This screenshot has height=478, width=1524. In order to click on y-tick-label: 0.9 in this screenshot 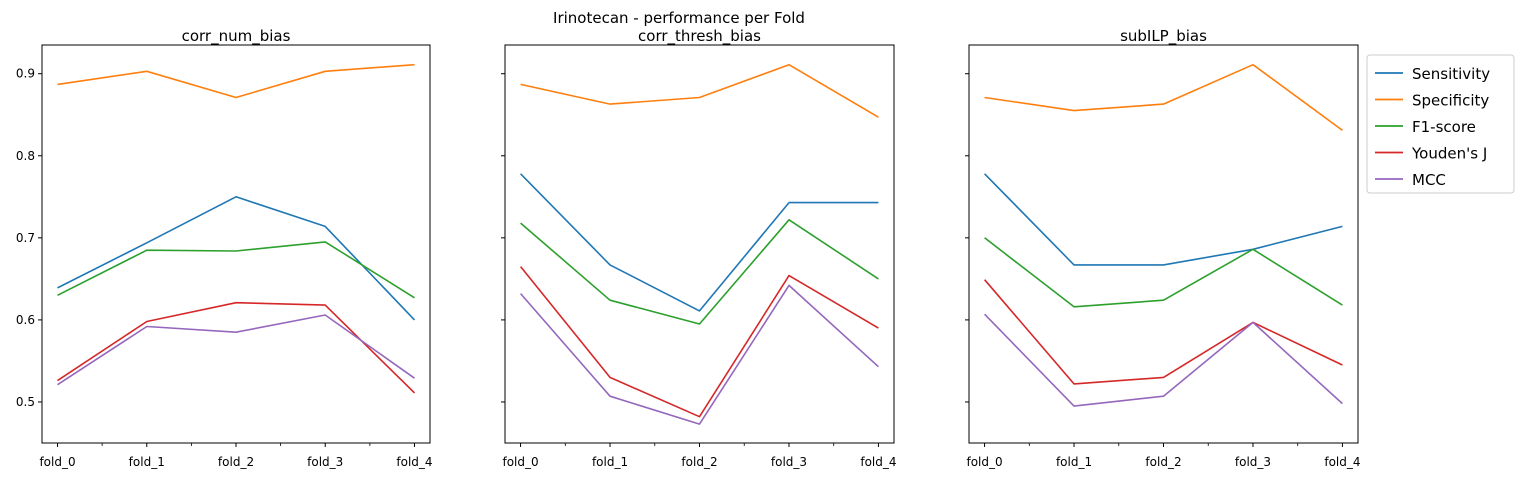, I will do `click(25, 74)`.